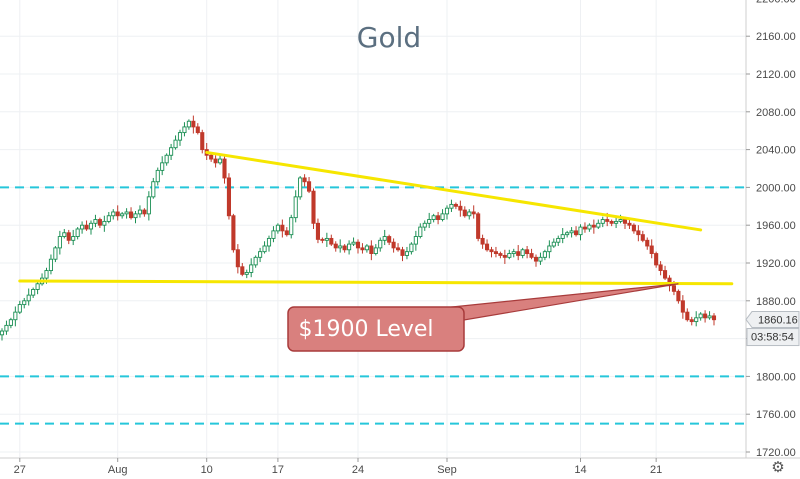  Describe the element at coordinates (772, 338) in the screenshot. I see `countdown-value: 03:58:54` at that location.